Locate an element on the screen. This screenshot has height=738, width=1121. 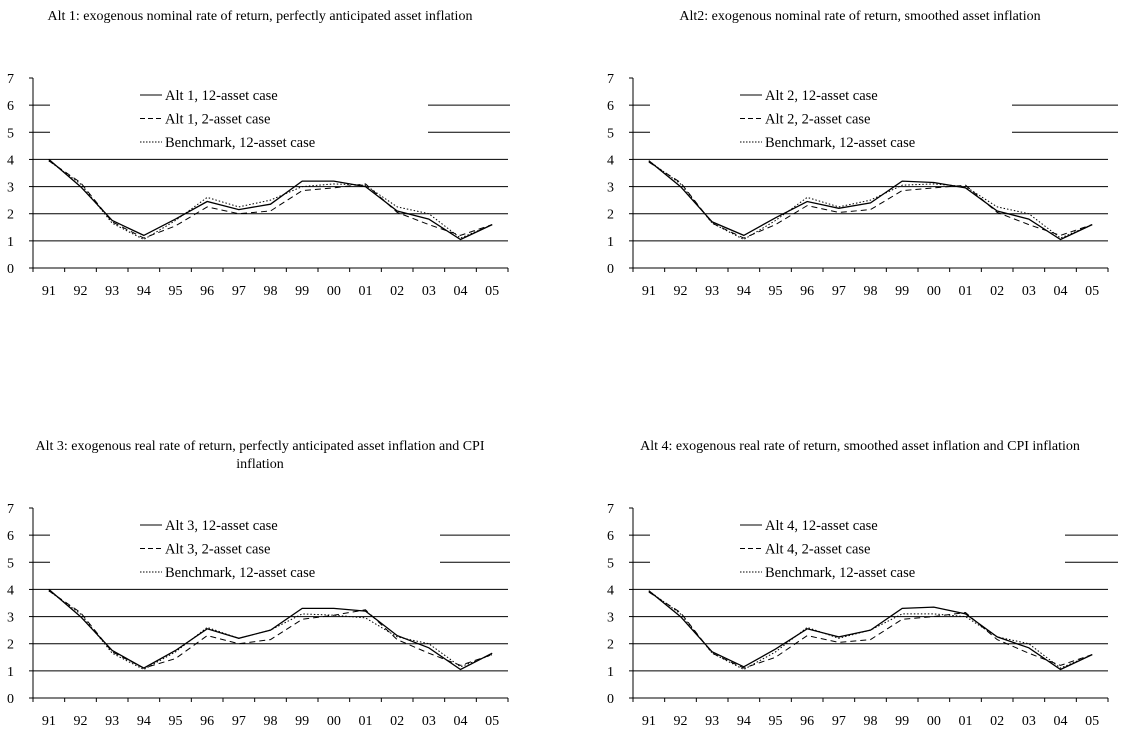
legend-label: Alt 1, 12-asset case is located at coordinates (221, 96).